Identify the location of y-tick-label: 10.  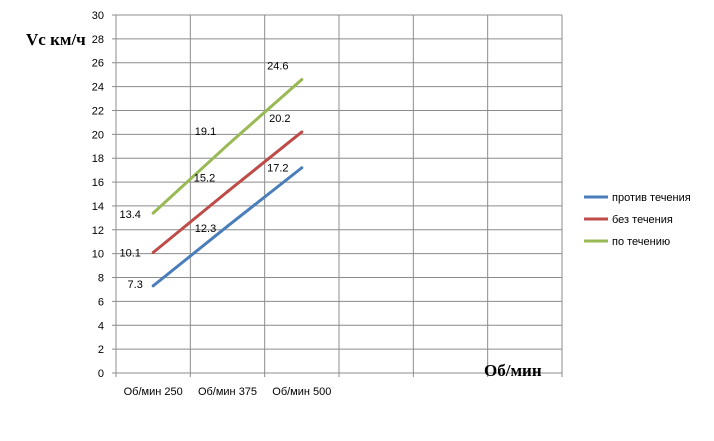
(98, 255).